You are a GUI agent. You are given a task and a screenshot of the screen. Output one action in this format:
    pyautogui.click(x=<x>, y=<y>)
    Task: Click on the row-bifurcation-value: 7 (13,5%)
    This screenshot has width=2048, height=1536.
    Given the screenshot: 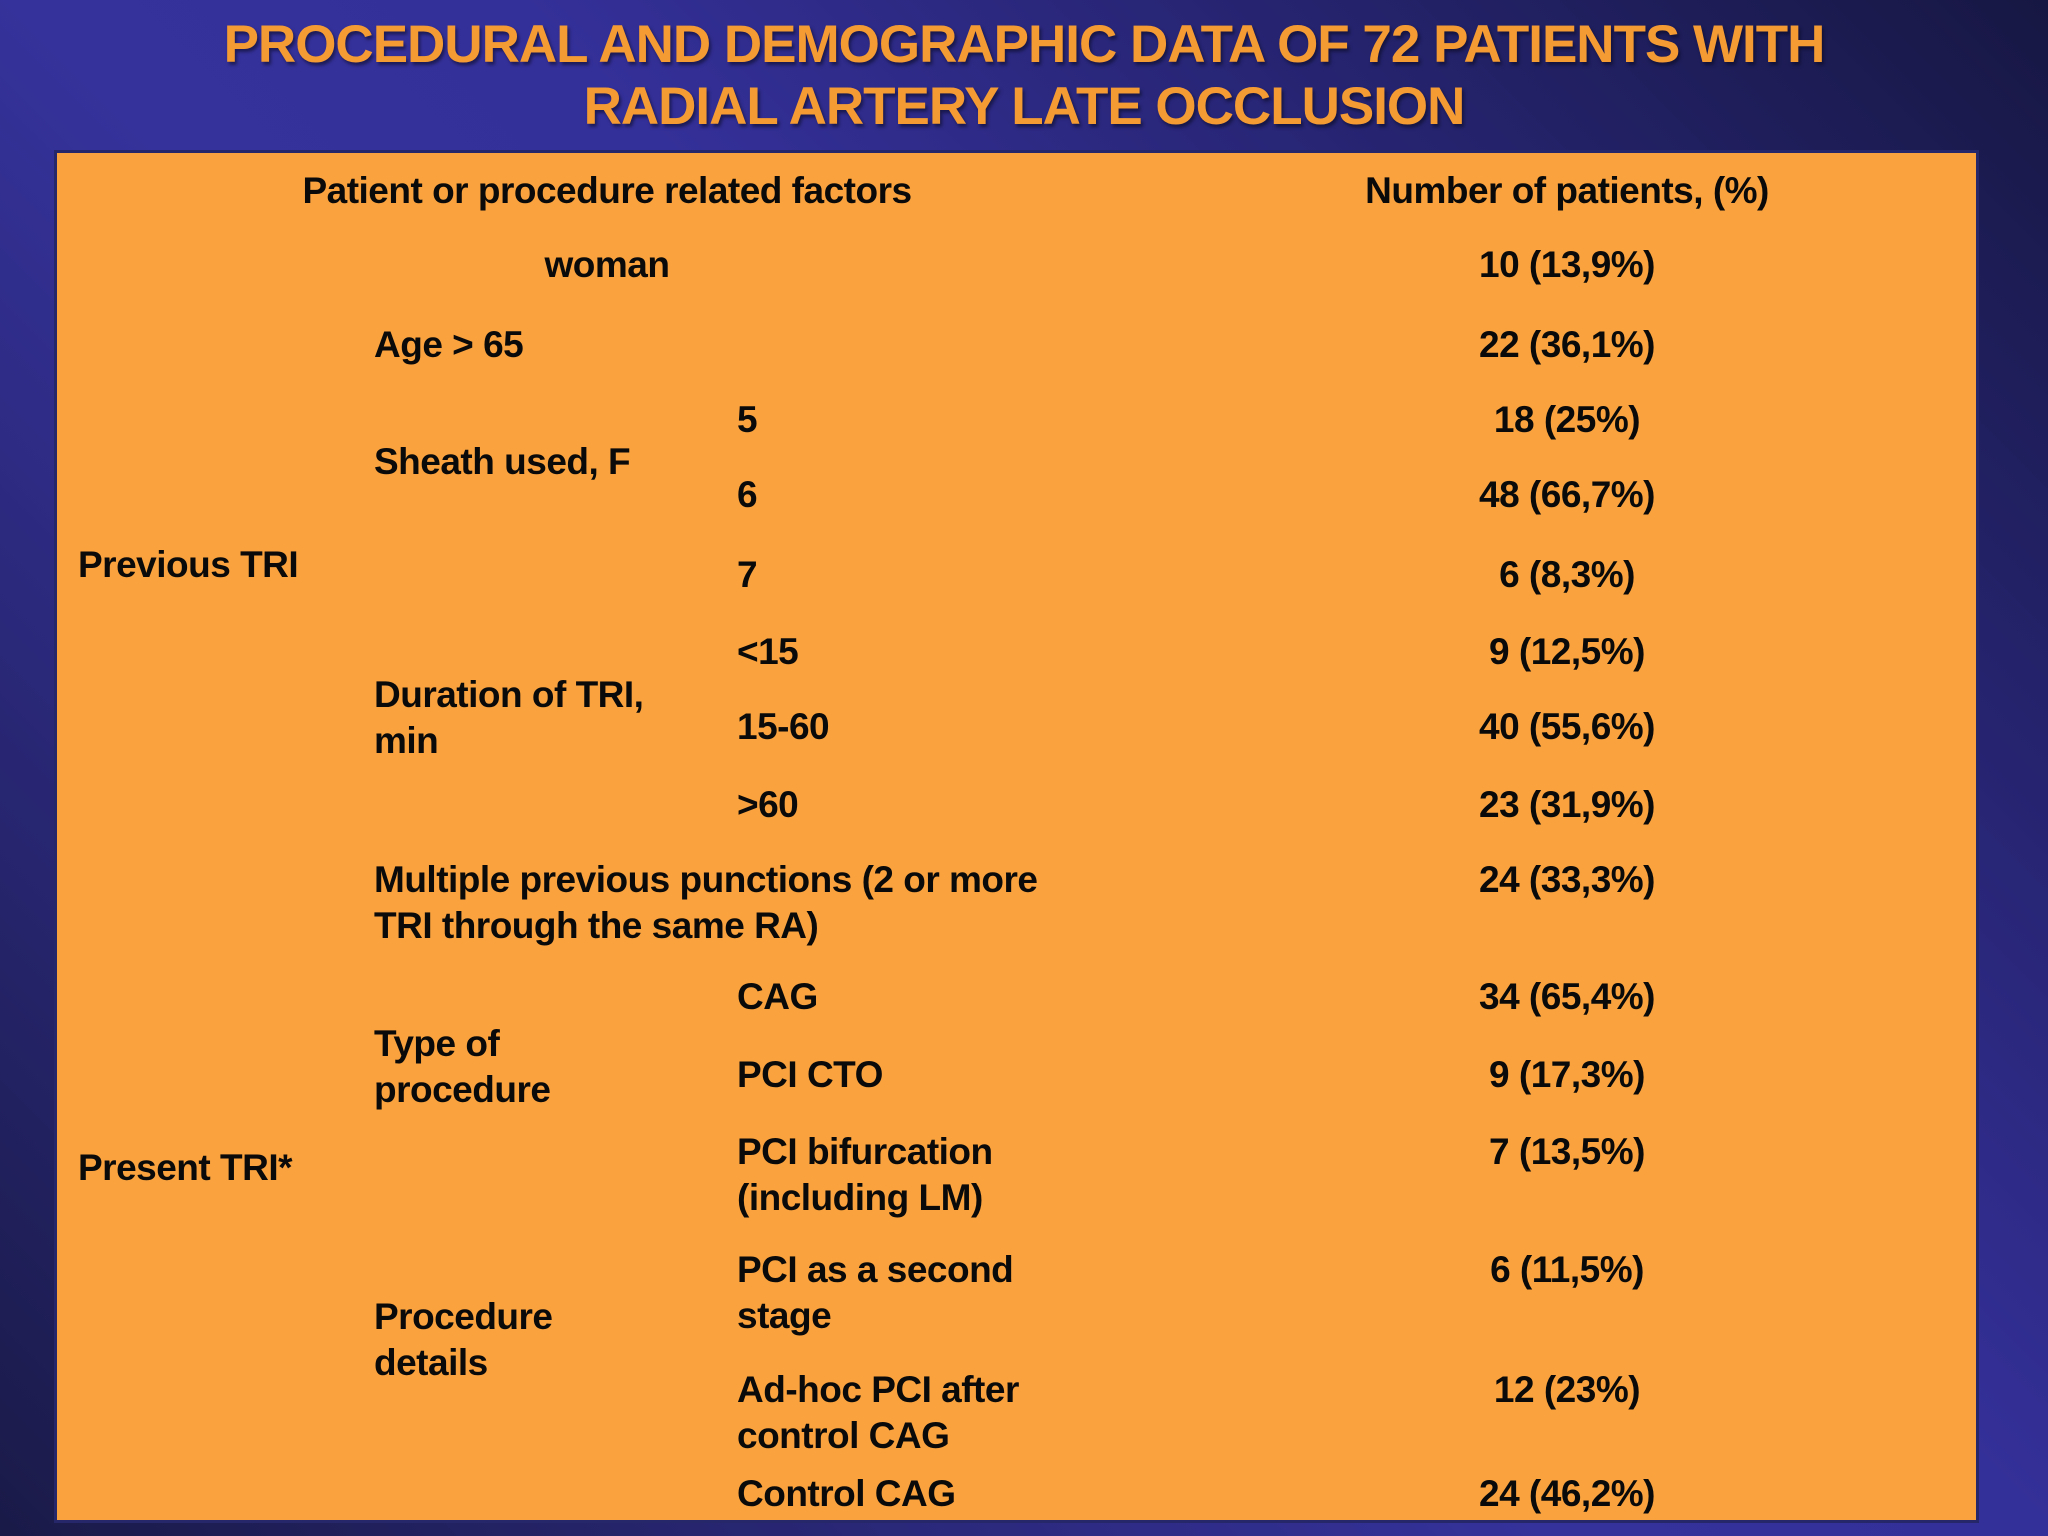 What is the action you would take?
    pyautogui.click(x=1567, y=1151)
    